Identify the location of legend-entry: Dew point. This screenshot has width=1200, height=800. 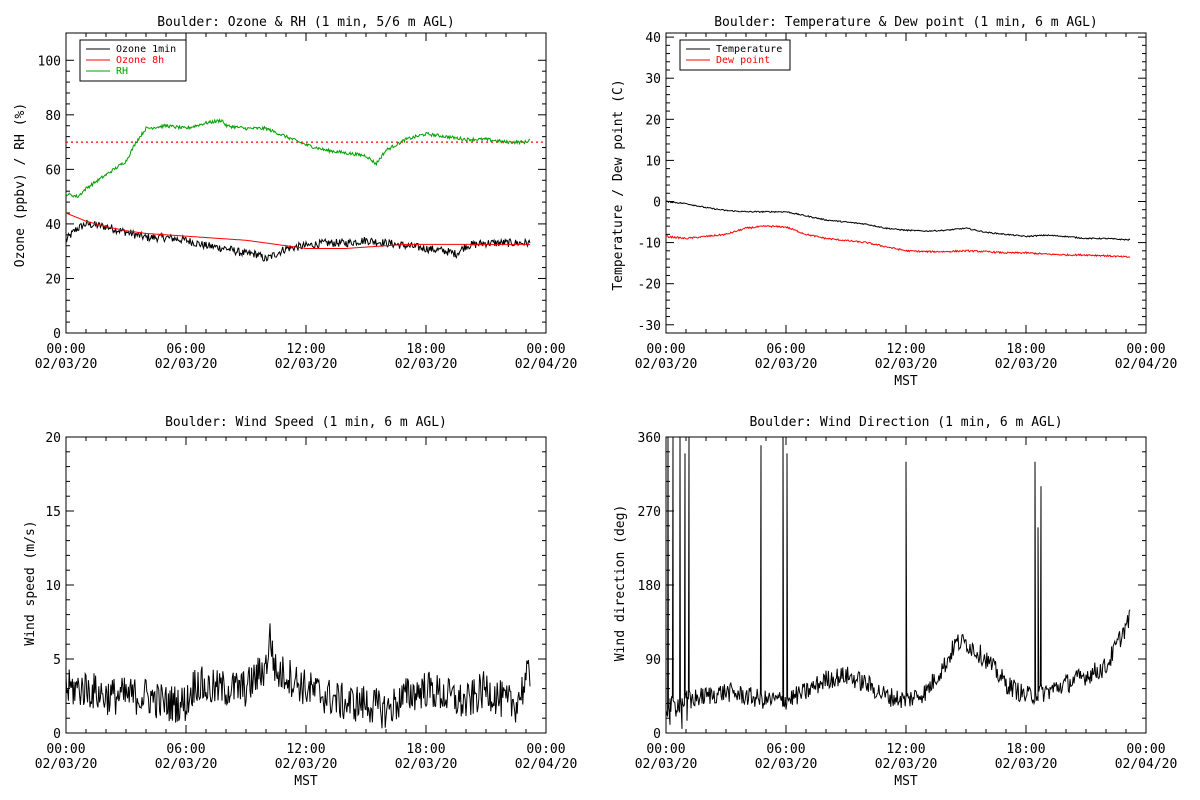
(743, 60).